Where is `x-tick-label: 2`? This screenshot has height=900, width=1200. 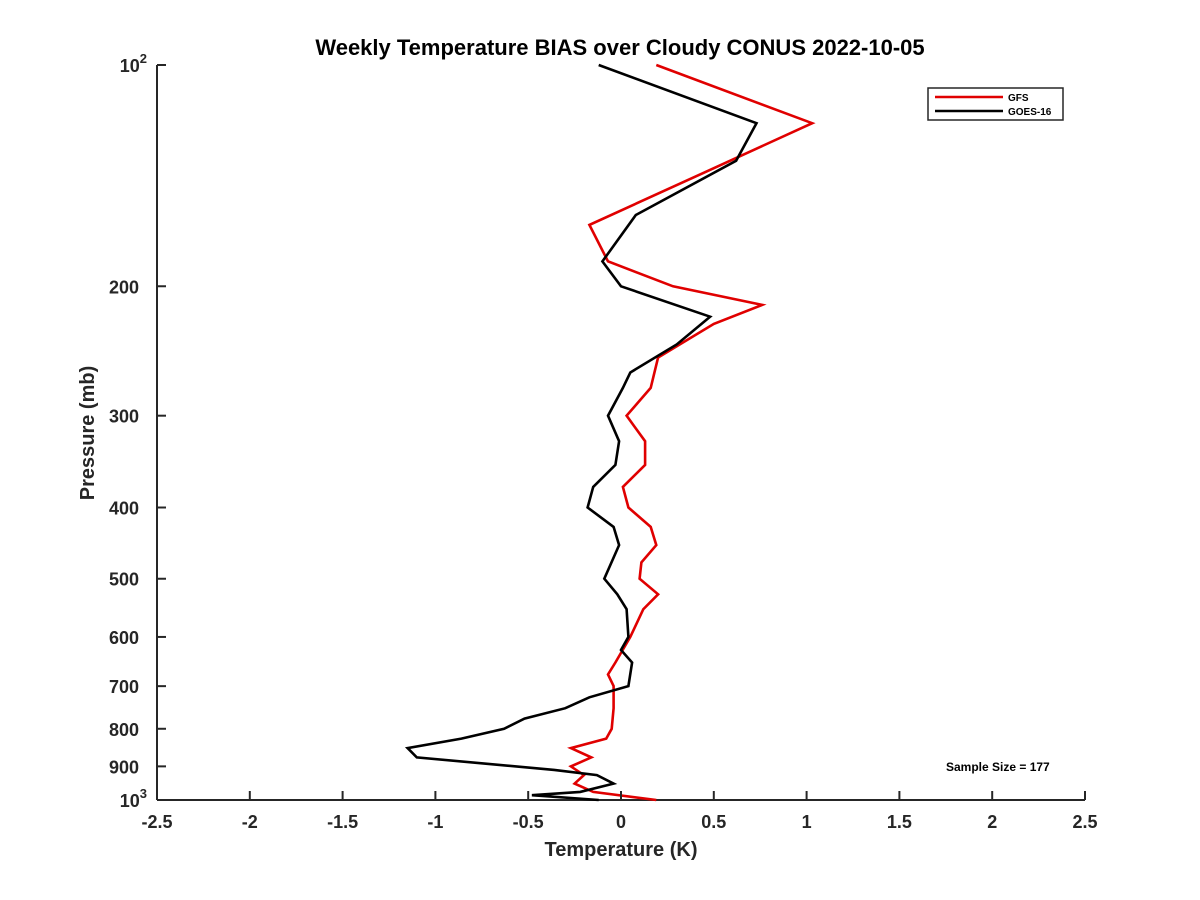 x-tick-label: 2 is located at coordinates (992, 822).